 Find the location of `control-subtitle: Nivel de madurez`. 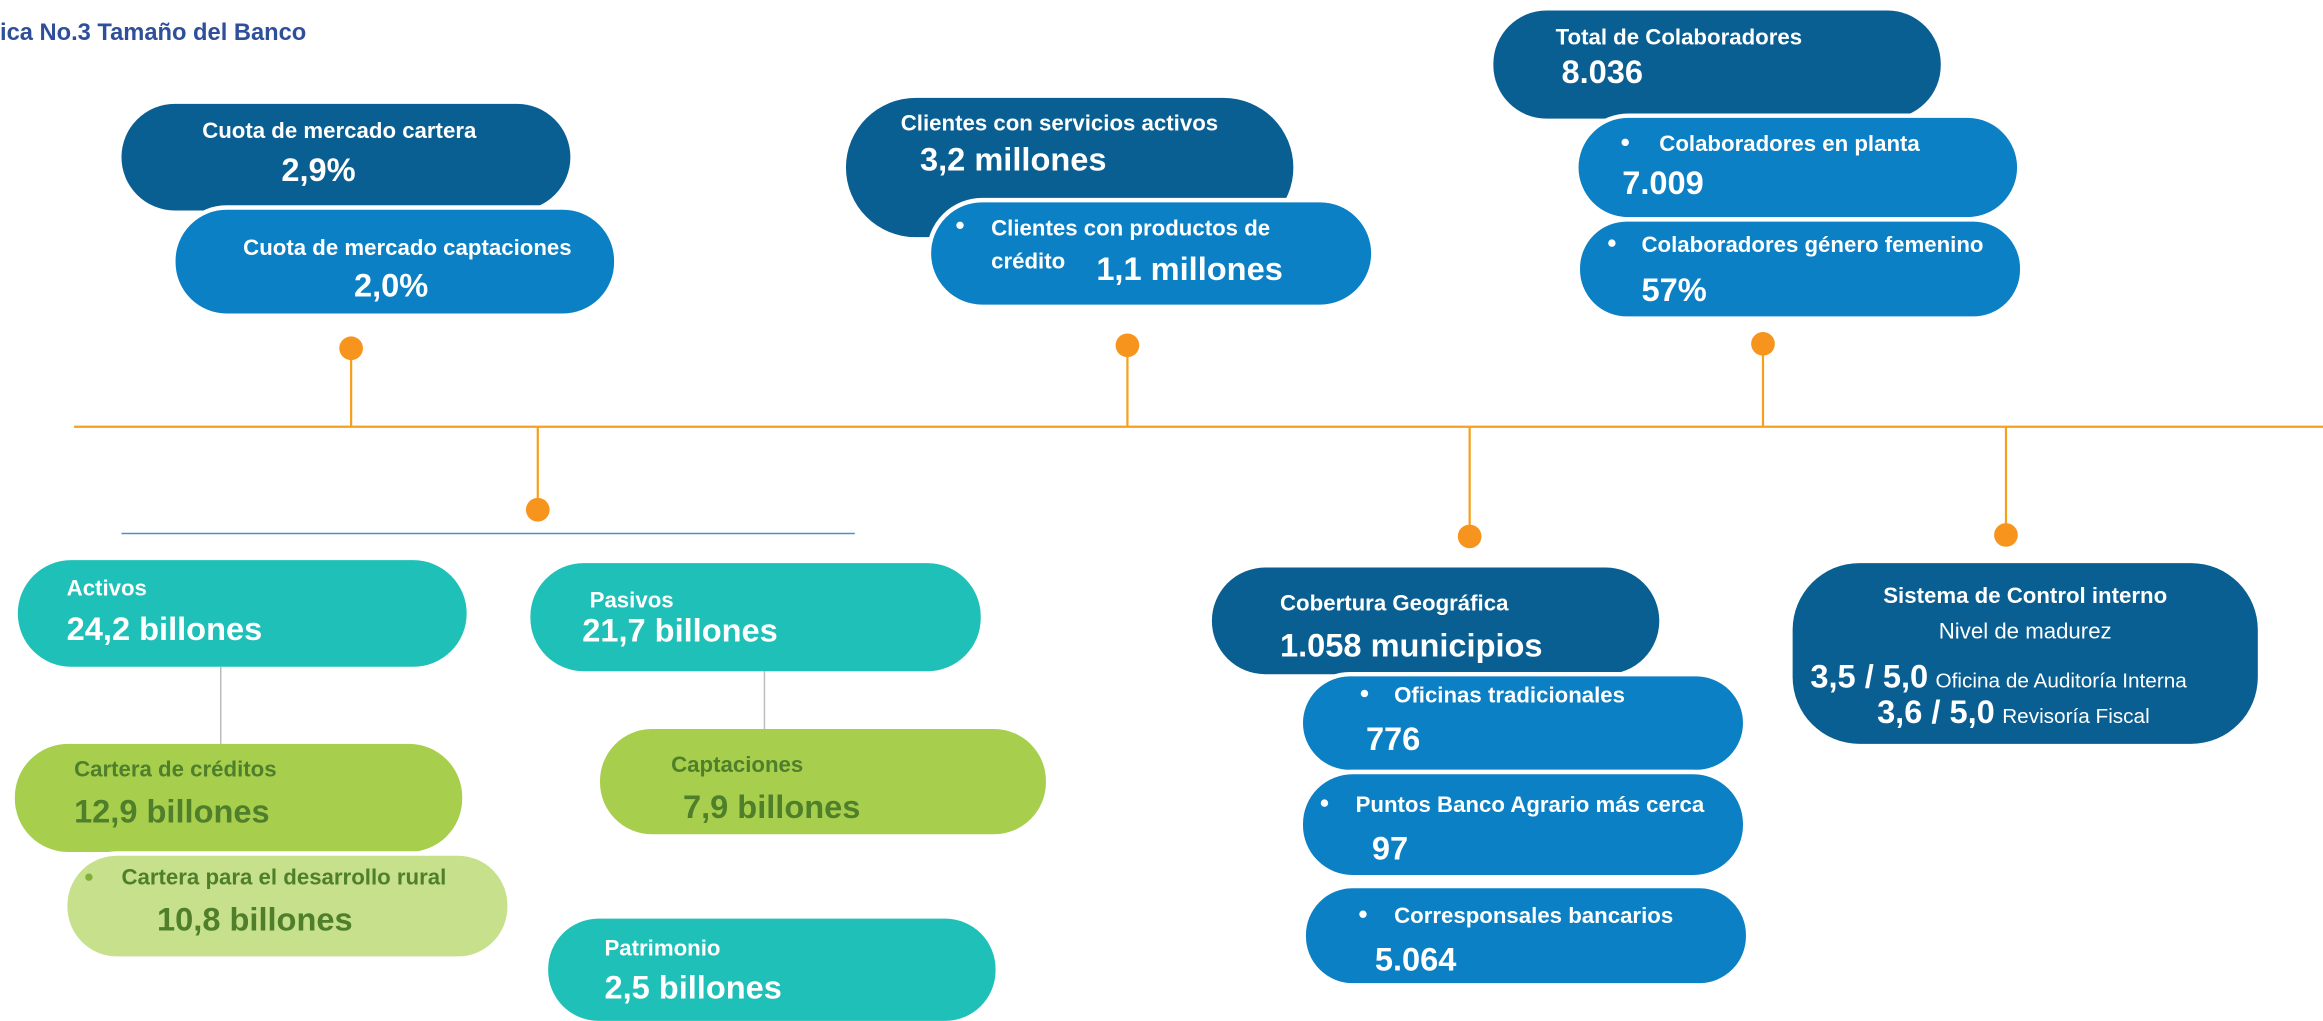

control-subtitle: Nivel de madurez is located at coordinates (2025, 631).